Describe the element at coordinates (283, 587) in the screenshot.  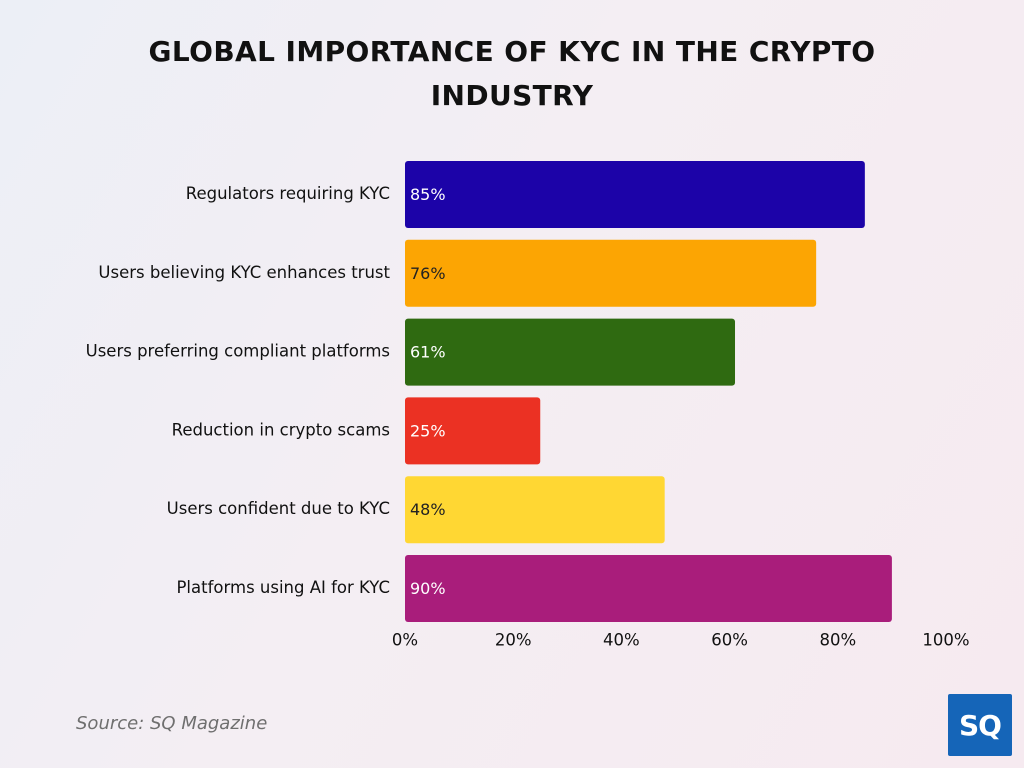
I see `category-label-5: Platforms using AI for KYC` at that location.